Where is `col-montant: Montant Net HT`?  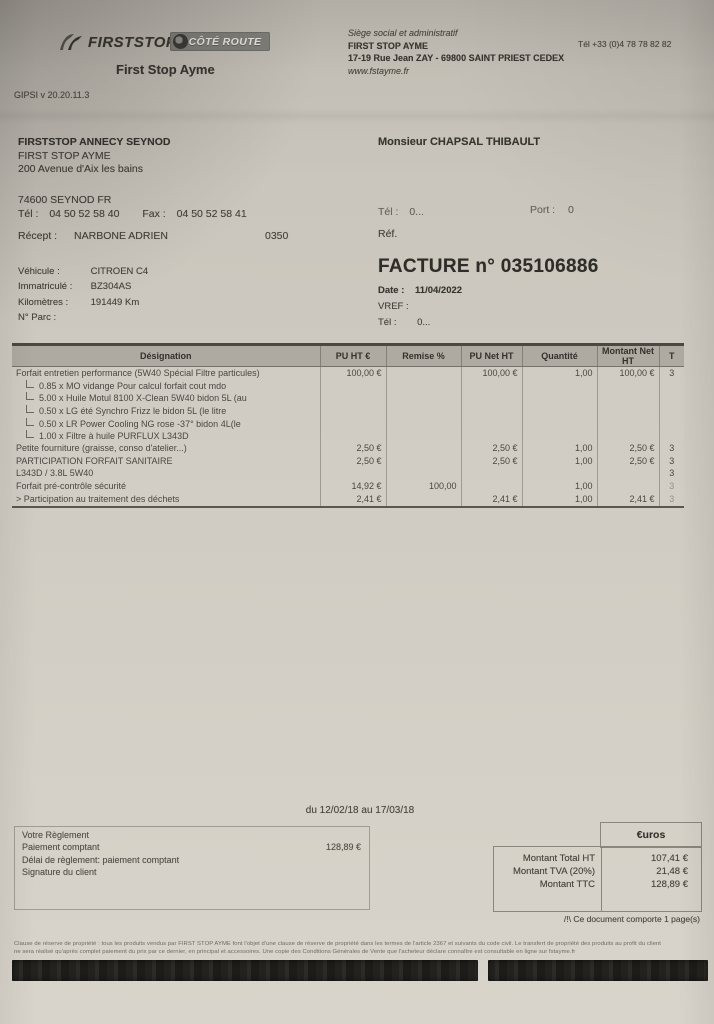
col-montant: Montant Net HT is located at coordinates (627, 355).